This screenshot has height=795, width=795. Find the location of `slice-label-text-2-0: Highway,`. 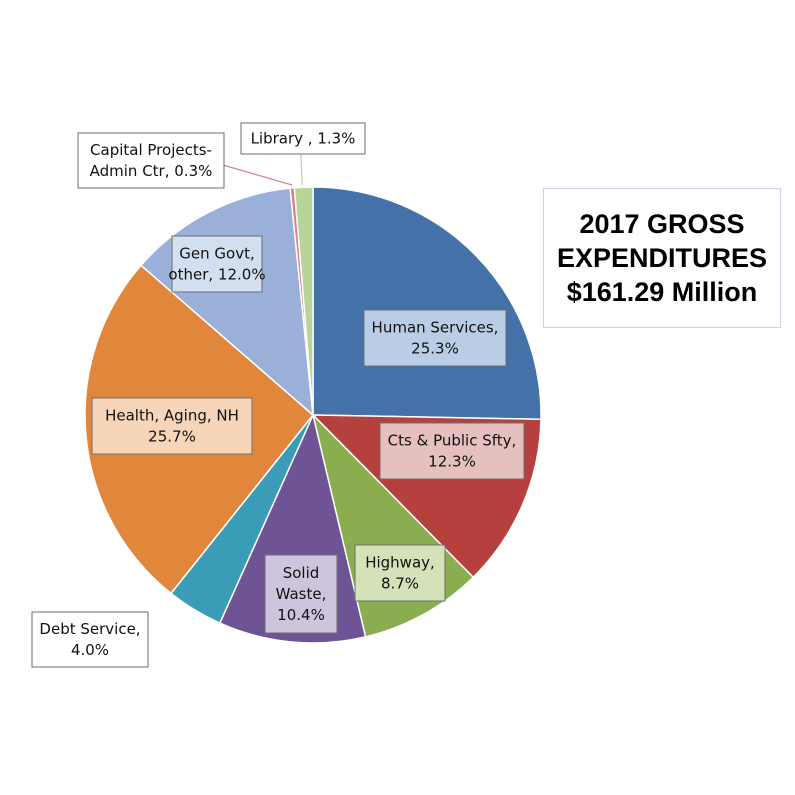

slice-label-text-2-0: Highway, is located at coordinates (400, 563).